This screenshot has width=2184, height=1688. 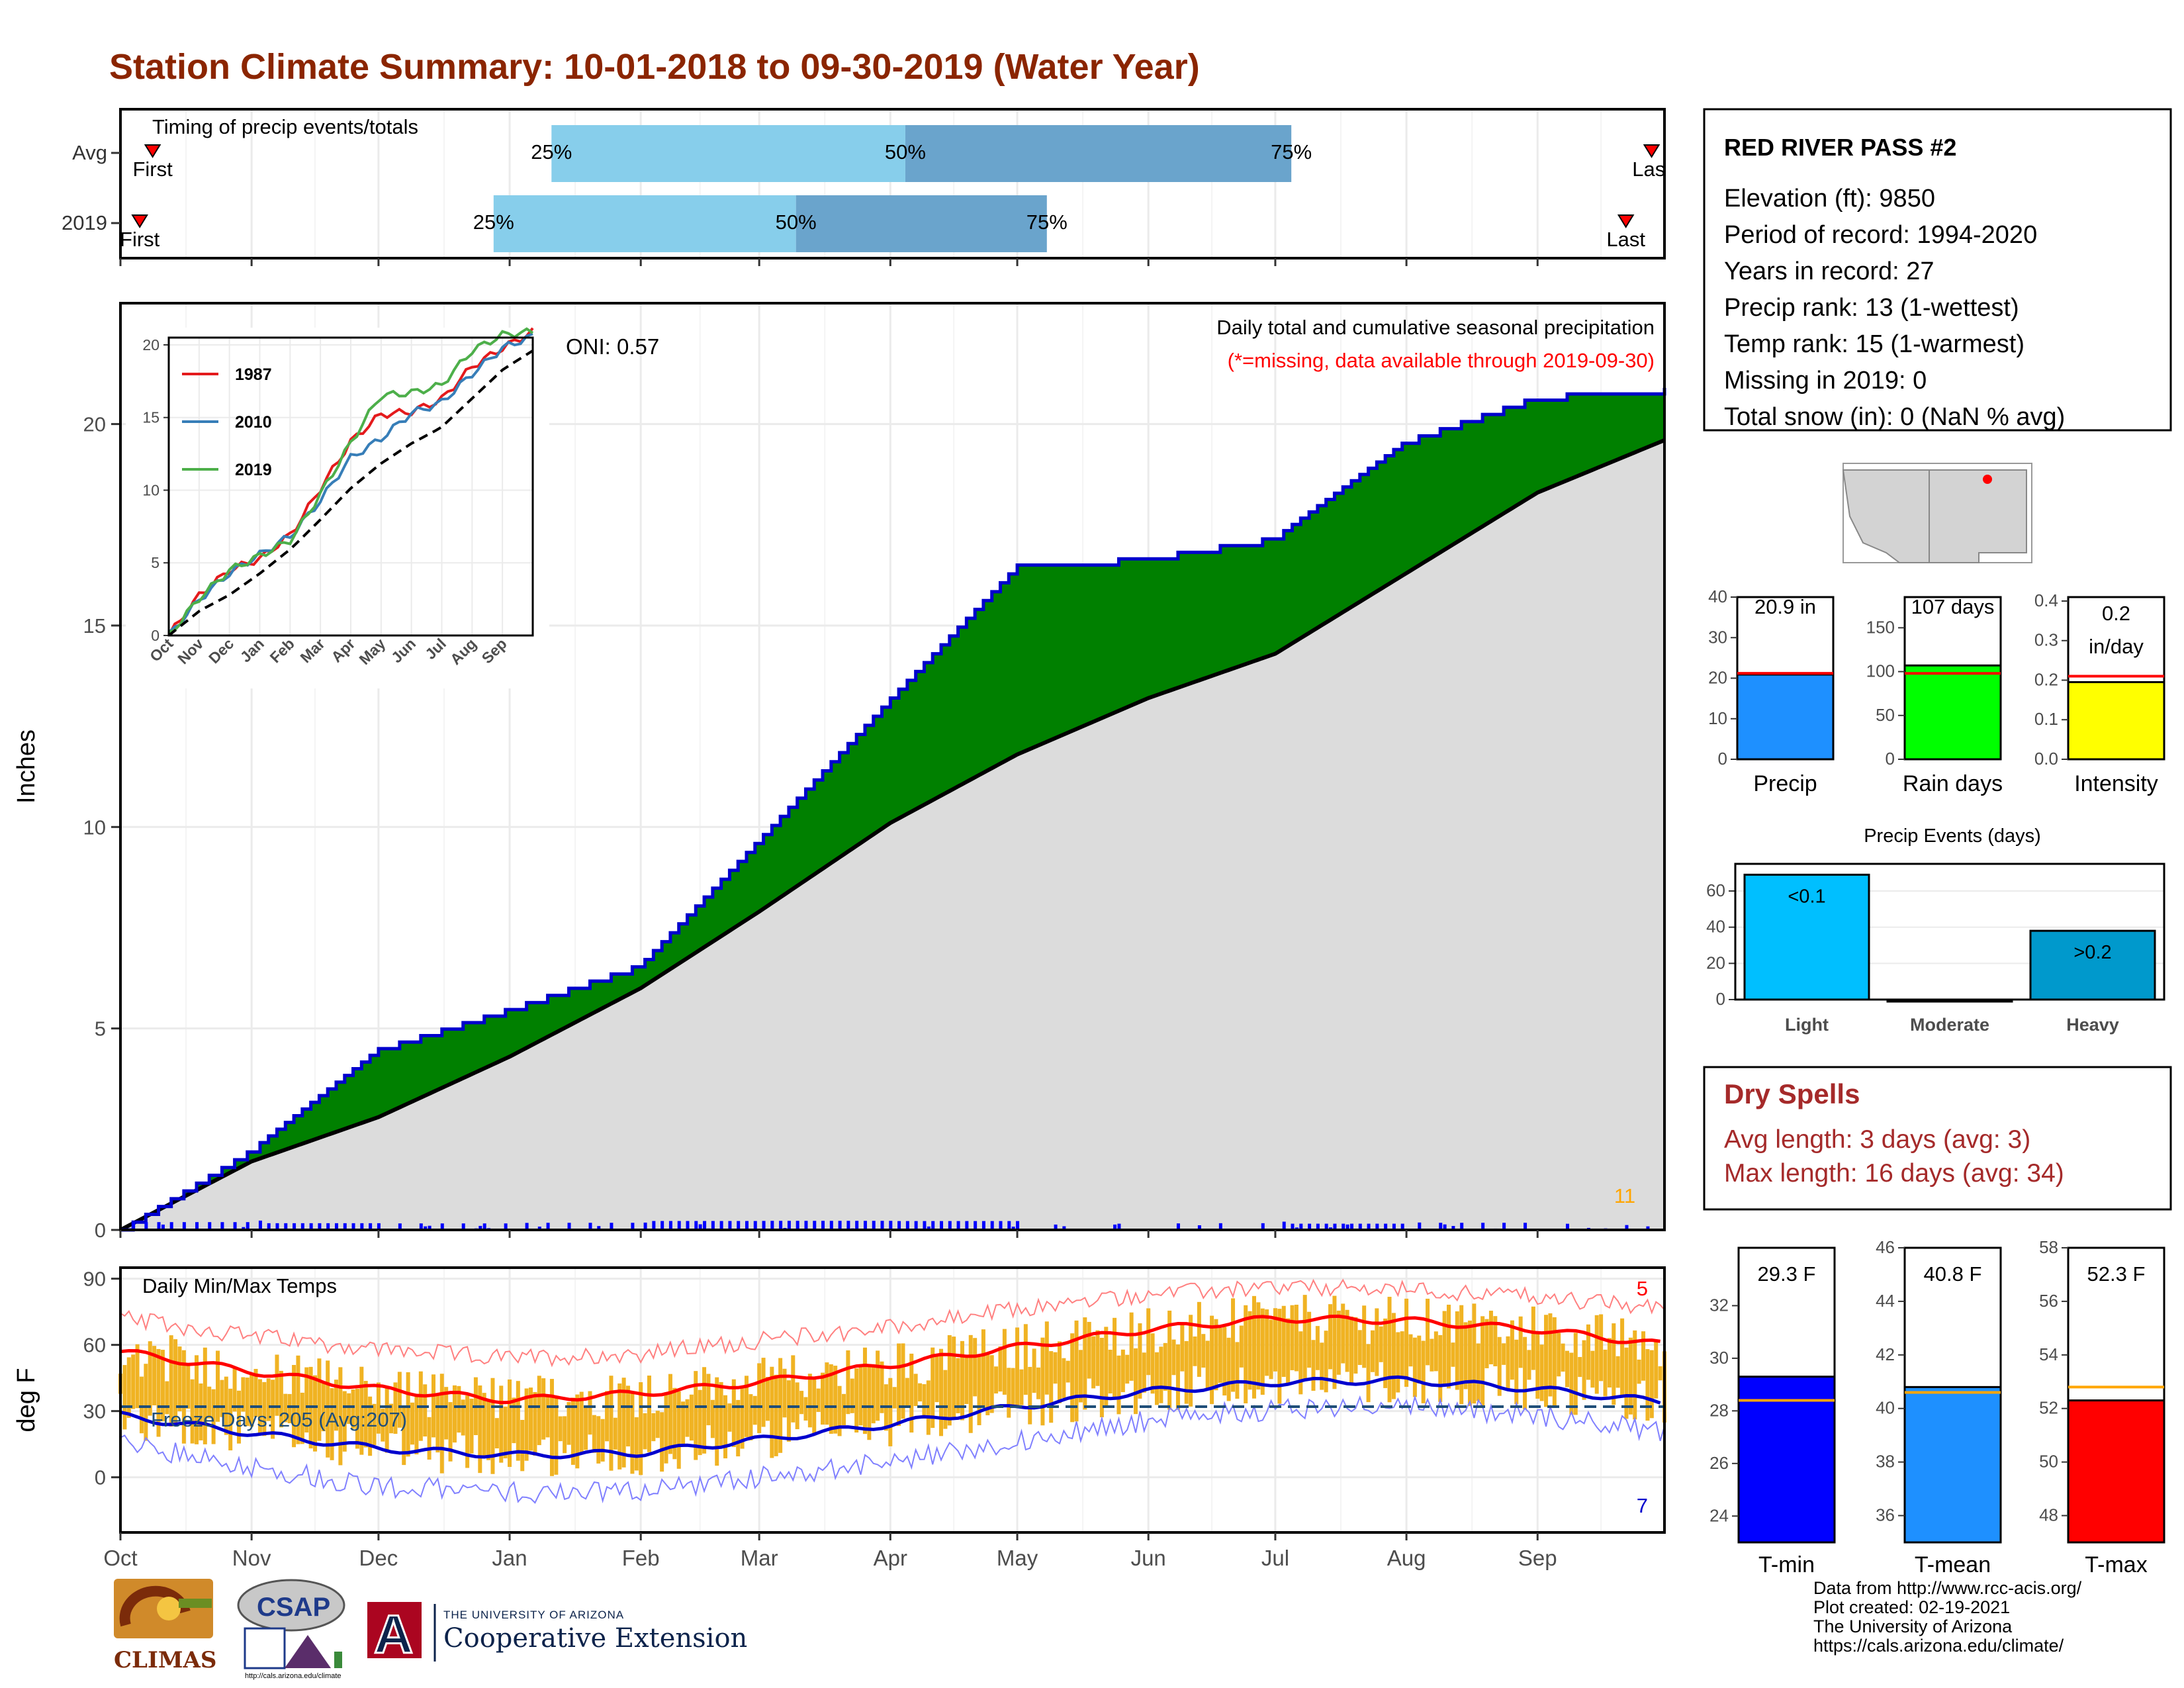 What do you see at coordinates (26, 1400) in the screenshot?
I see `temp-y-axis-label: deg F` at bounding box center [26, 1400].